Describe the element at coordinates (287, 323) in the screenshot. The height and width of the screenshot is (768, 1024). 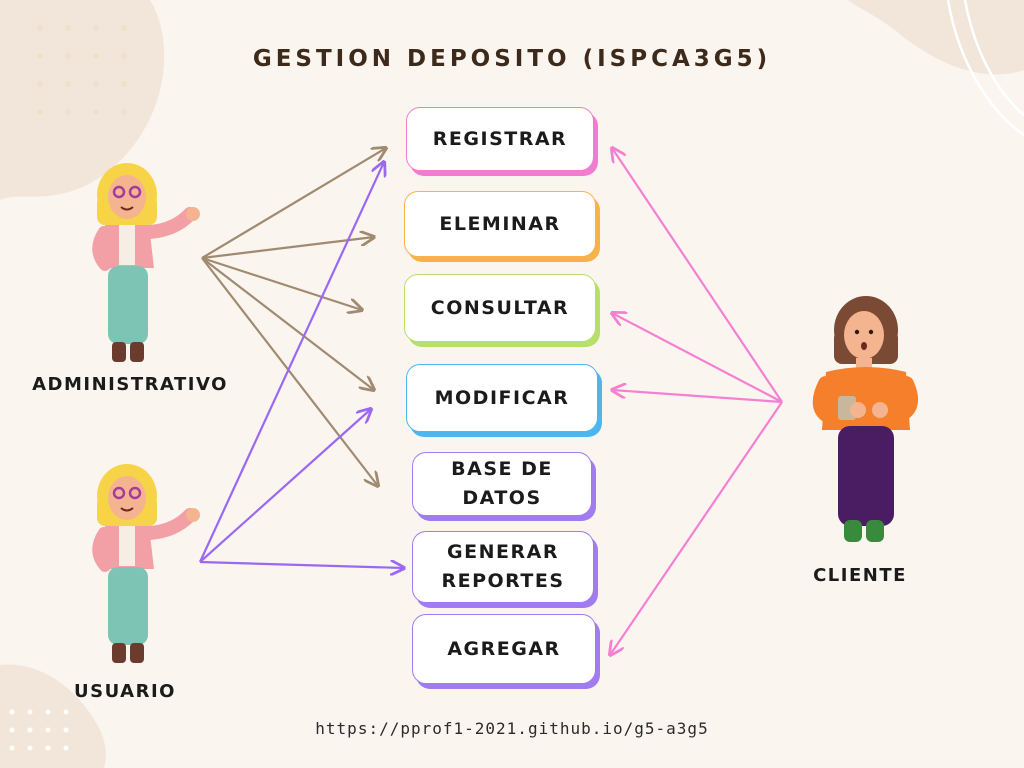
I see `arrow-admin-to-modificar` at that location.